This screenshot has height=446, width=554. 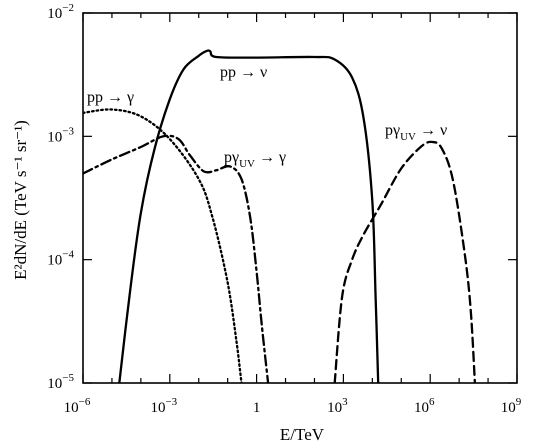 I want to click on x-tick-label: 10⁶, so click(x=424, y=406).